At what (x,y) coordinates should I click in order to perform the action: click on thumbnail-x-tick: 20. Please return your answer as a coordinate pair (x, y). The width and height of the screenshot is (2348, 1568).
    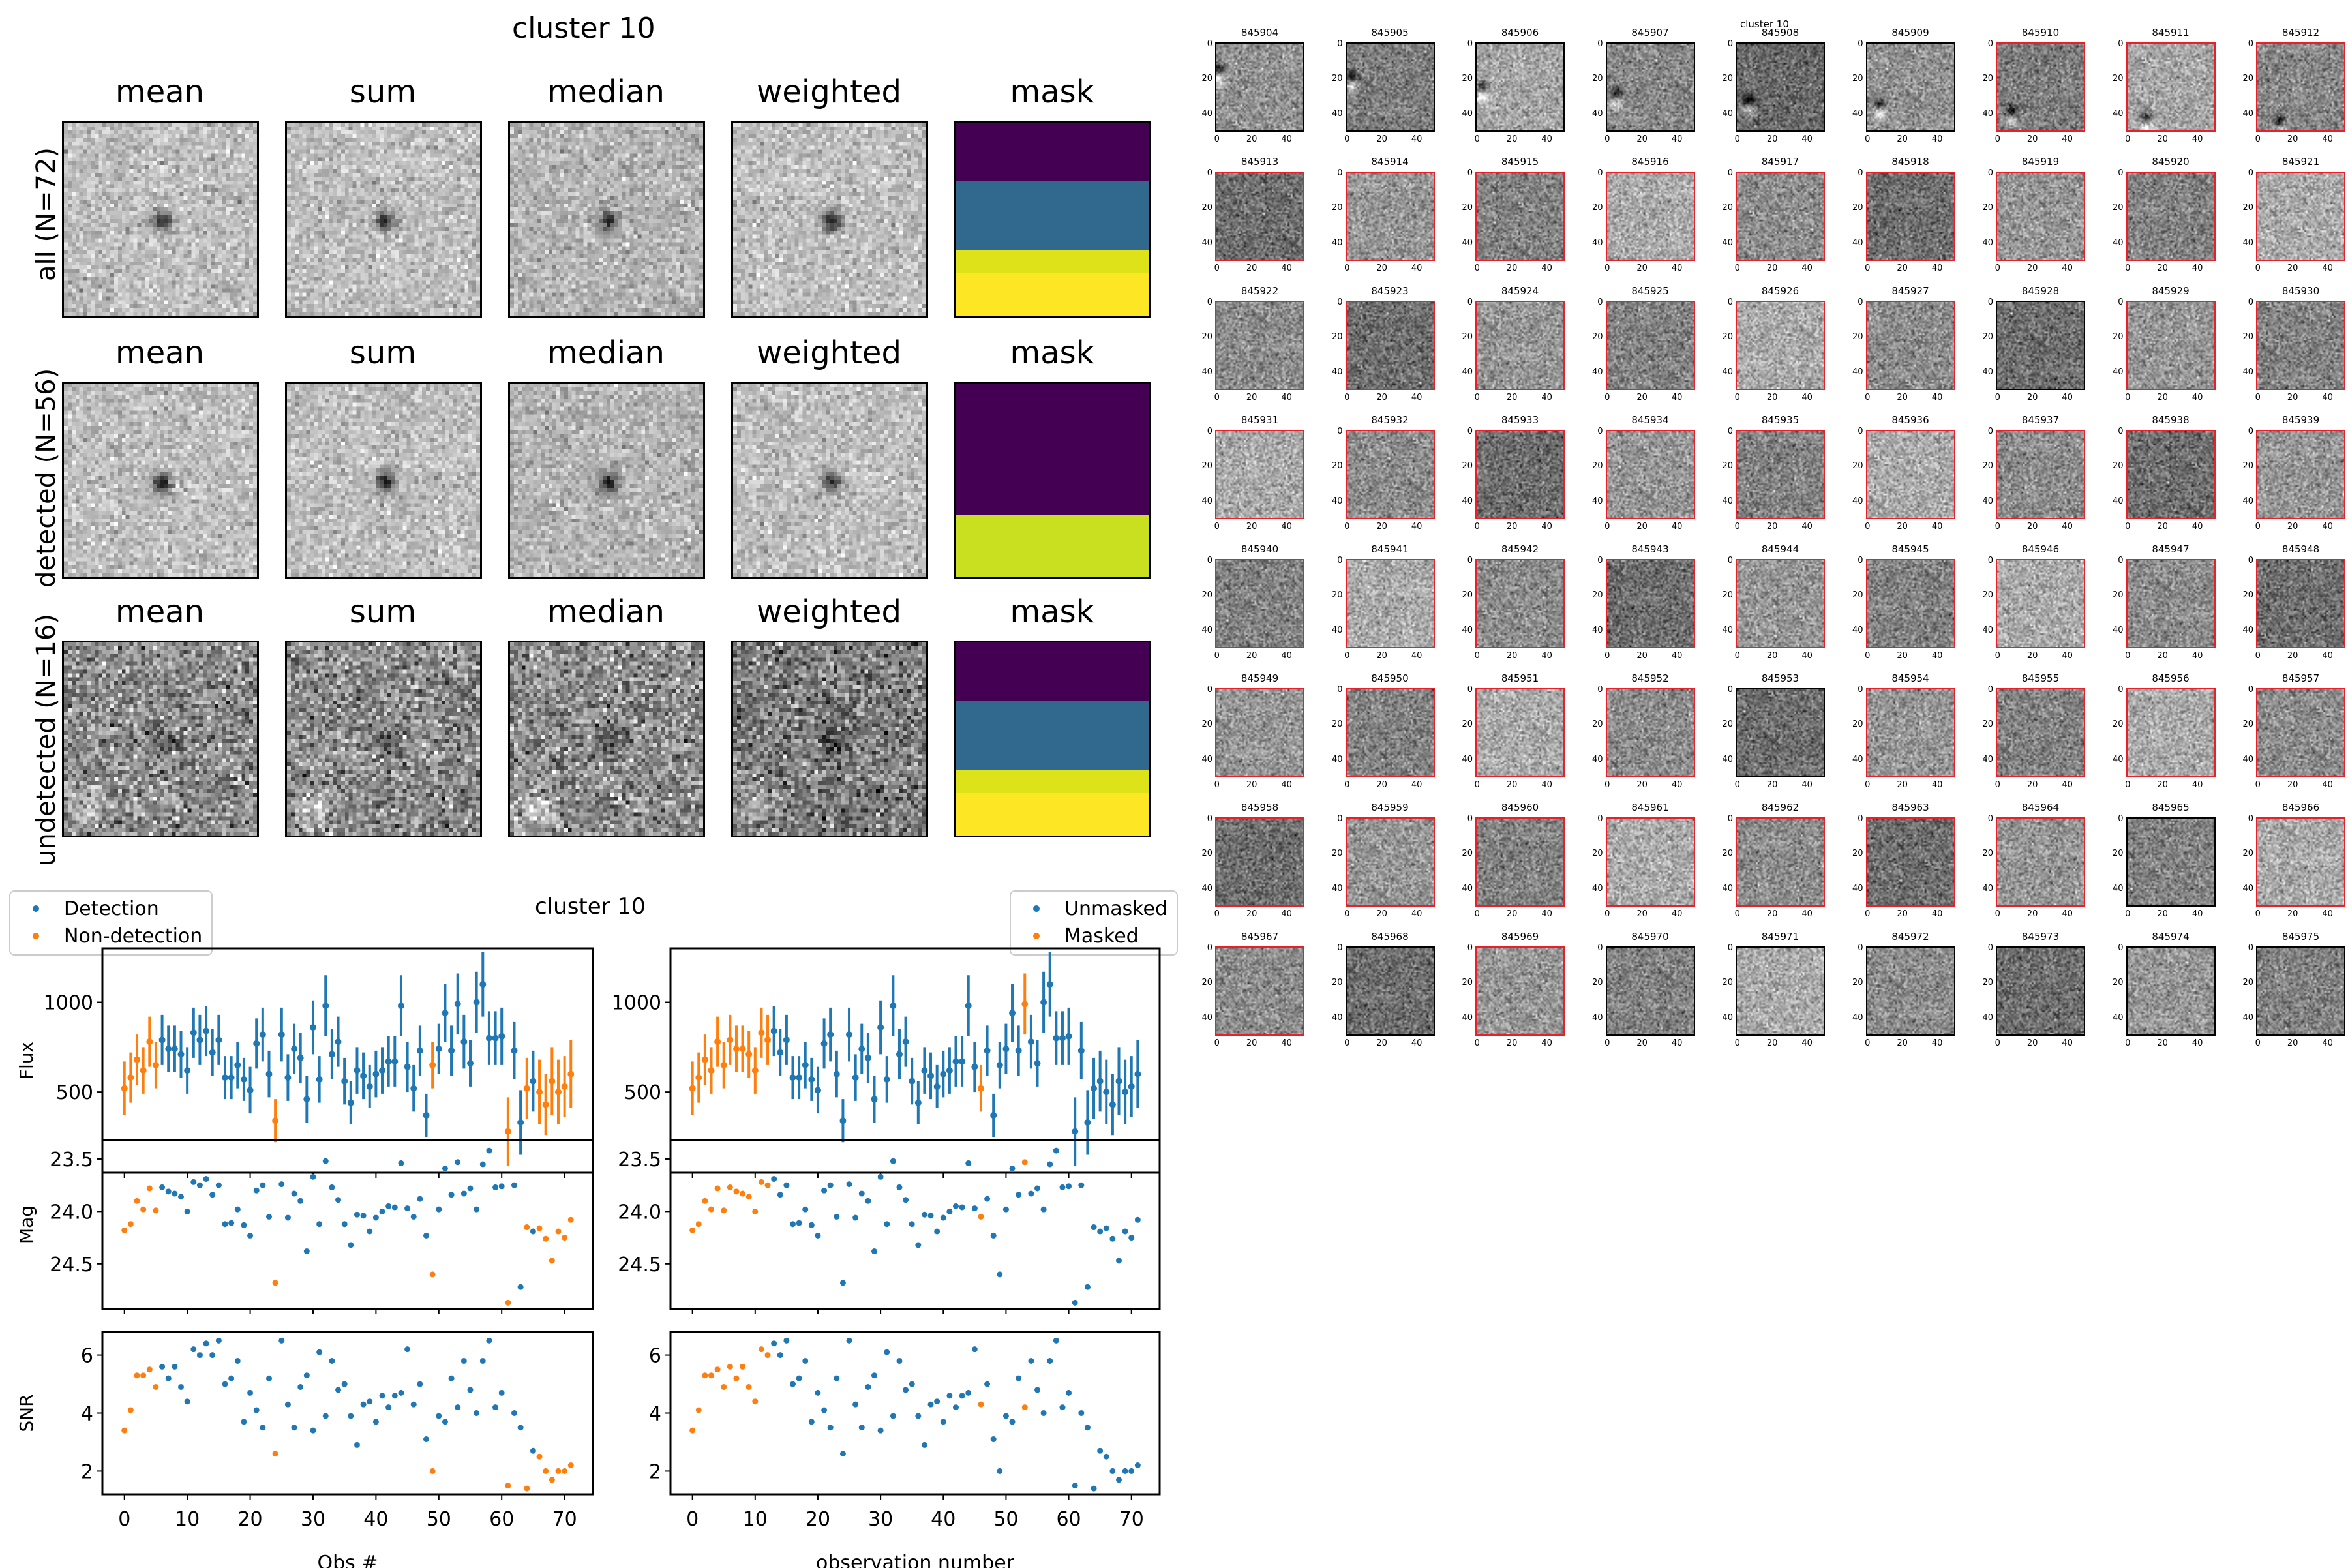
    Looking at the image, I should click on (2293, 397).